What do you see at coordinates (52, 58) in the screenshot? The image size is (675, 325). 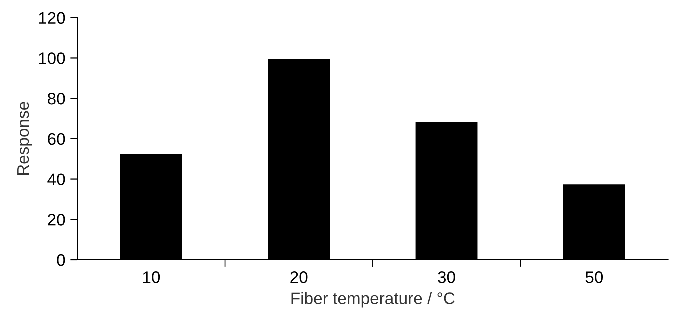 I see `y-tick-label: 100` at bounding box center [52, 58].